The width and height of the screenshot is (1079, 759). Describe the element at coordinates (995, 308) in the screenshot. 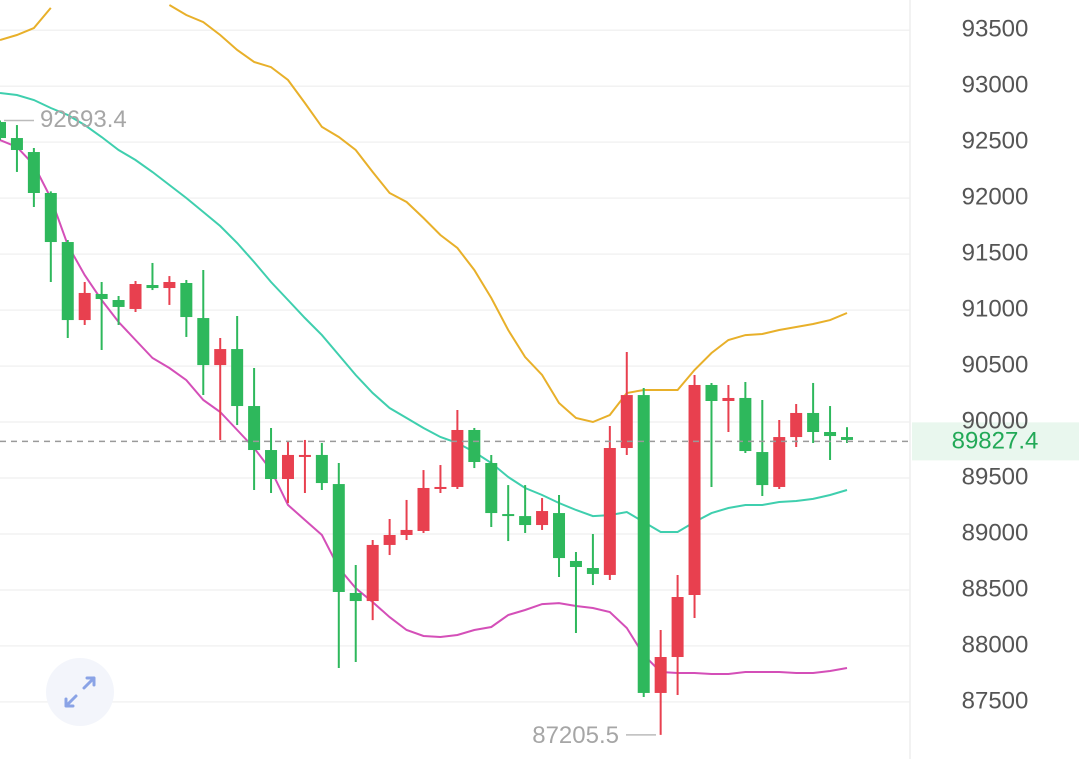

I see `y-tick-label: 91000` at that location.